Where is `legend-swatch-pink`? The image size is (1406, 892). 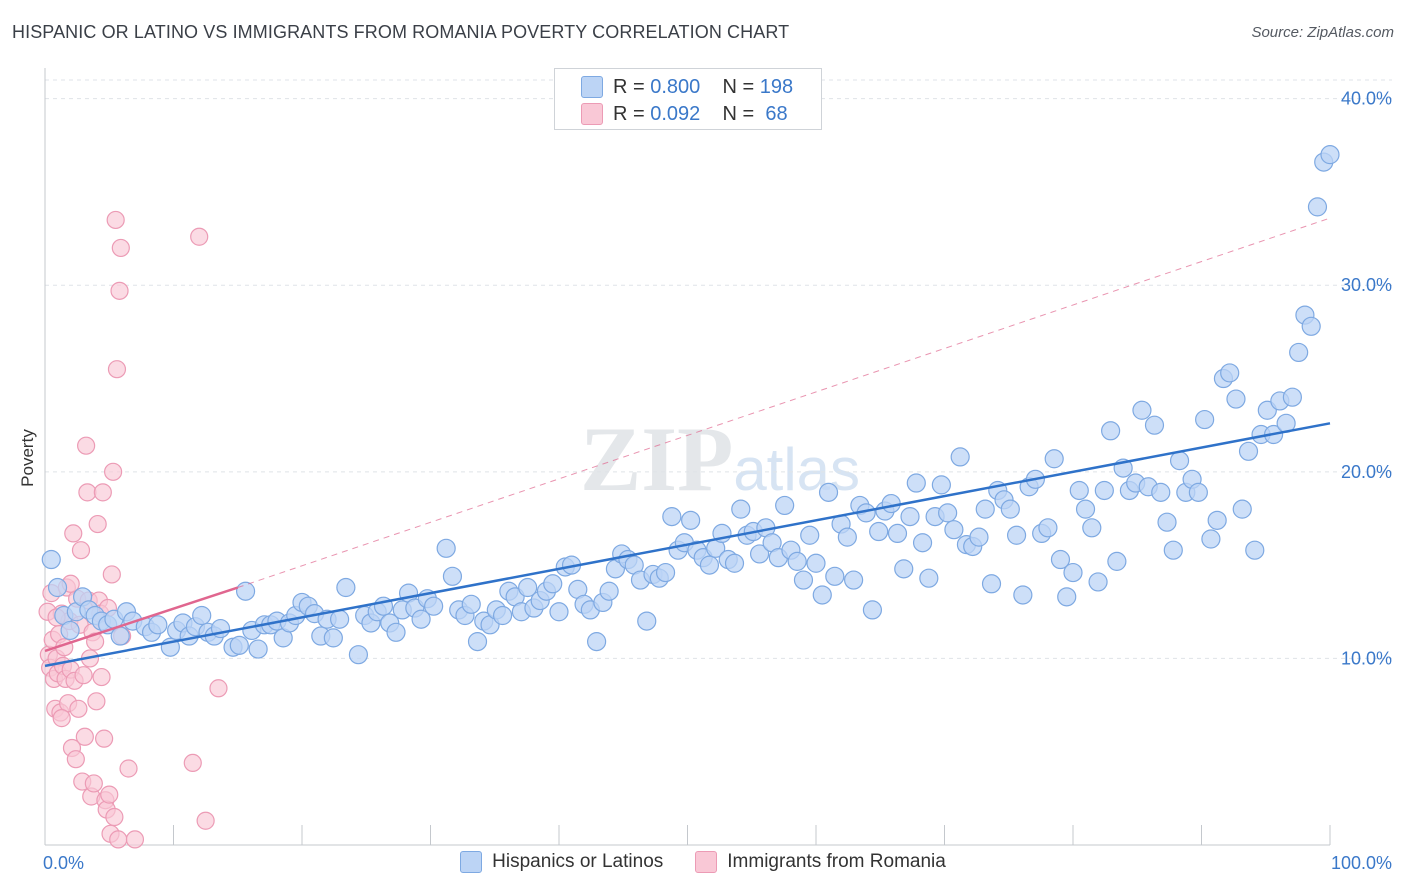 legend-swatch-pink is located at coordinates (592, 114).